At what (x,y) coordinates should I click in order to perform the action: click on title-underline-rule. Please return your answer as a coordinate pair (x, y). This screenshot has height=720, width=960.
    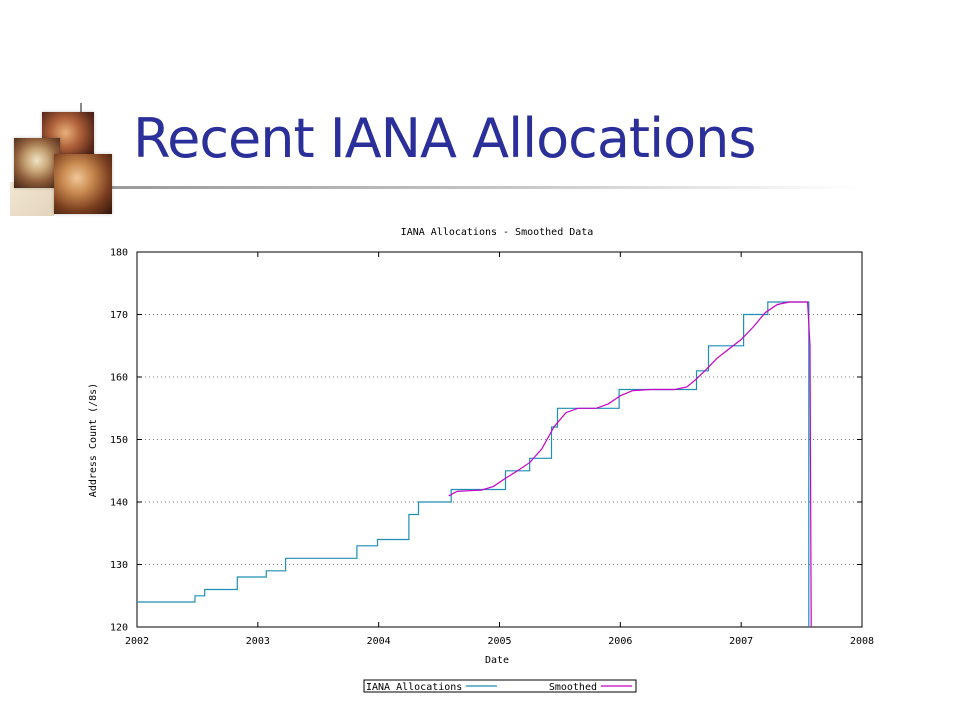
    Looking at the image, I should click on (484, 187).